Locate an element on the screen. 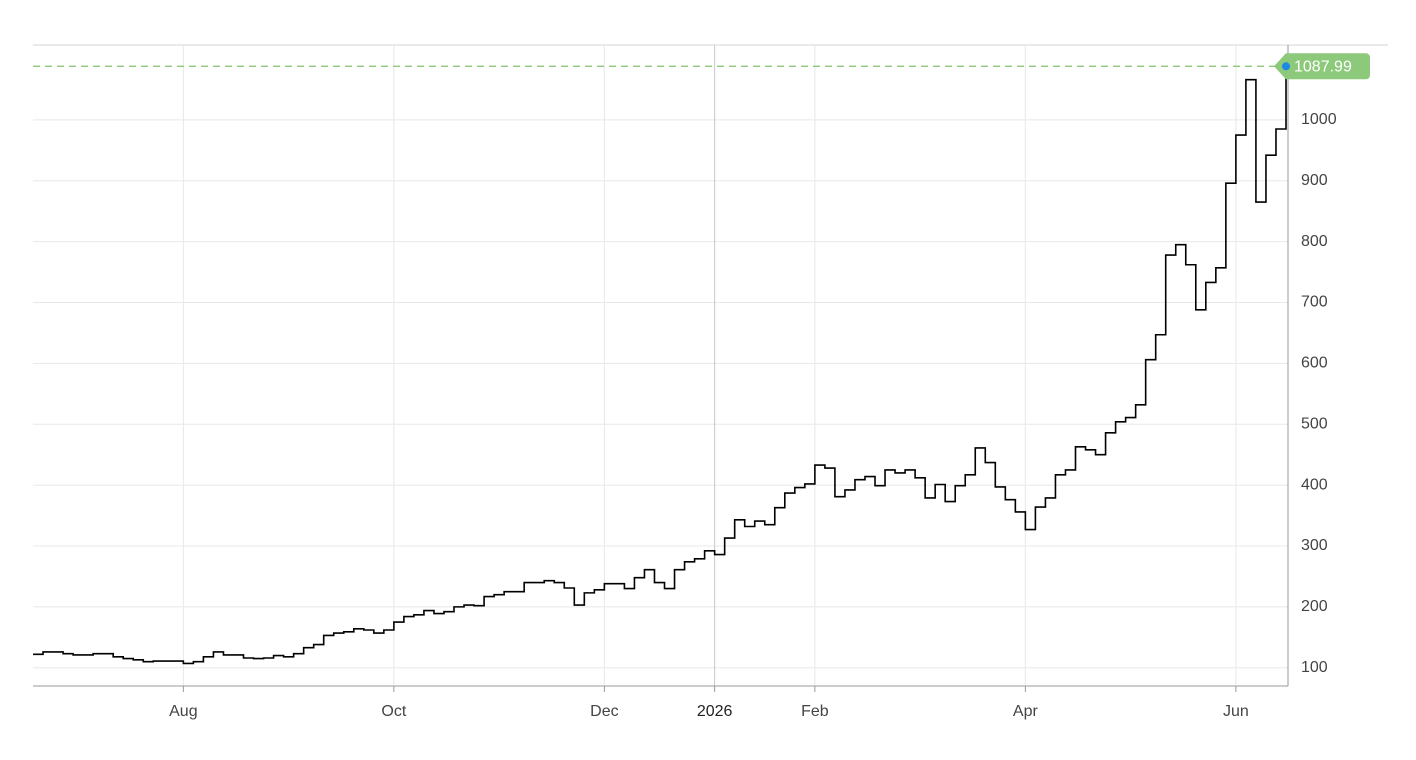 The width and height of the screenshot is (1416, 760). y-tick-label: 1000 is located at coordinates (1319, 119).